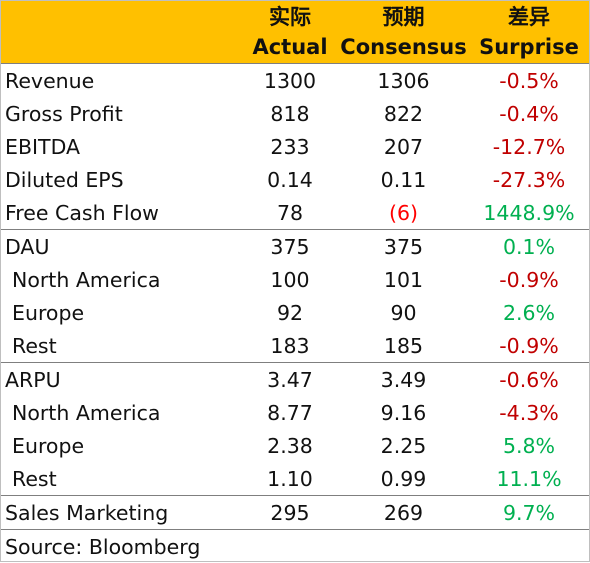 This screenshot has width=590, height=563. What do you see at coordinates (403, 16) in the screenshot?
I see `header-consensus-cn: 预期` at bounding box center [403, 16].